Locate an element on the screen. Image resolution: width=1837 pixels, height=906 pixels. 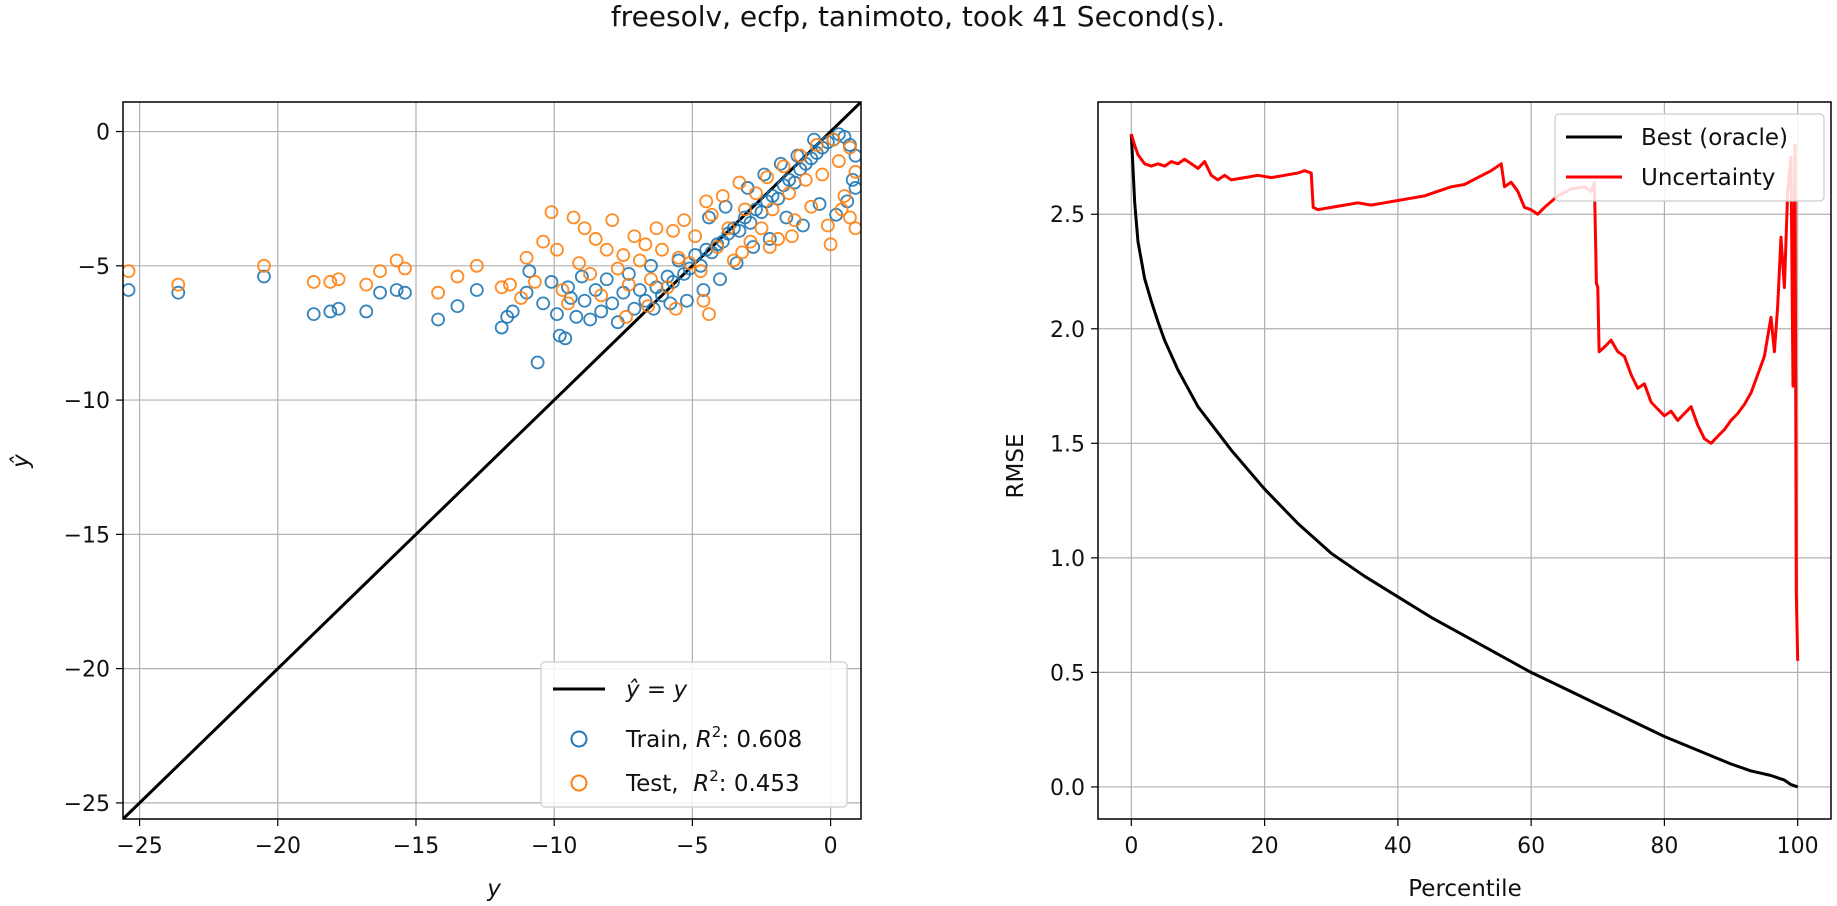
parity-legend-box is located at coordinates (694, 734).